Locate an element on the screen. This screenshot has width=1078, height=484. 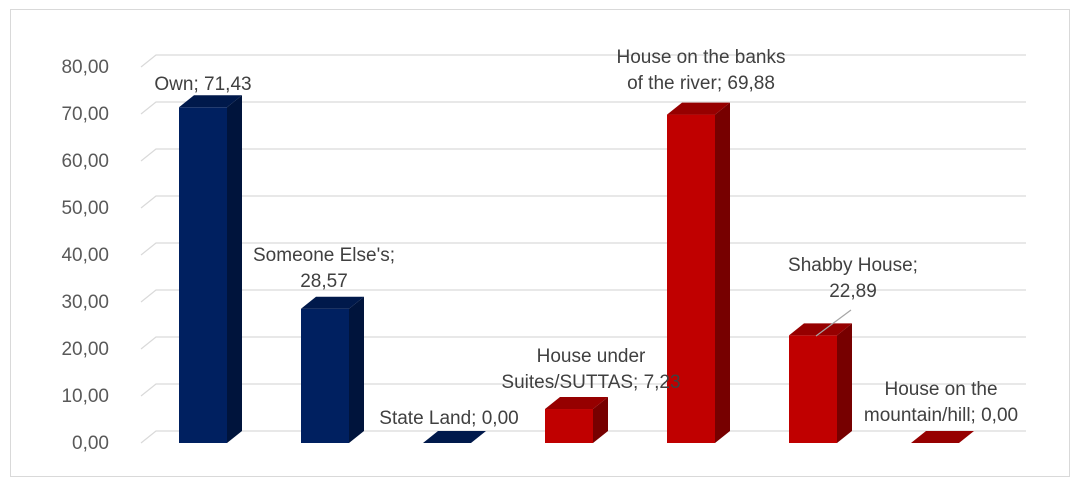
y-tick-label: 70,00 is located at coordinates (85, 114).